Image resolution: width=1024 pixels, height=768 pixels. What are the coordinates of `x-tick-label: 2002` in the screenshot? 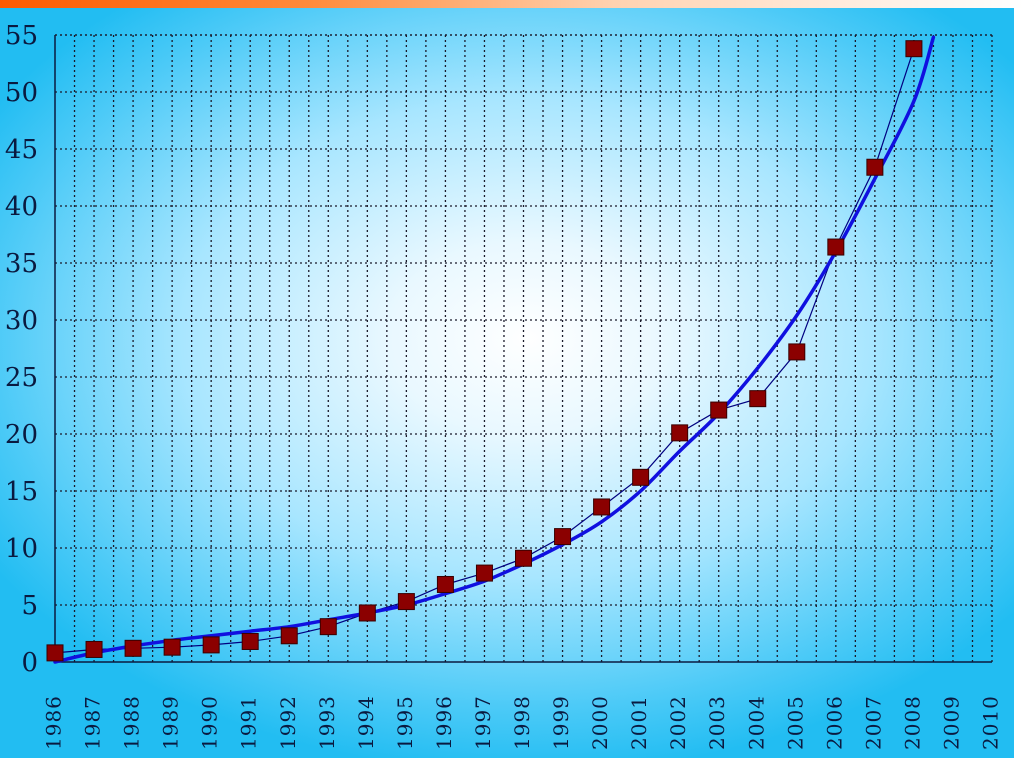 It's located at (678, 722).